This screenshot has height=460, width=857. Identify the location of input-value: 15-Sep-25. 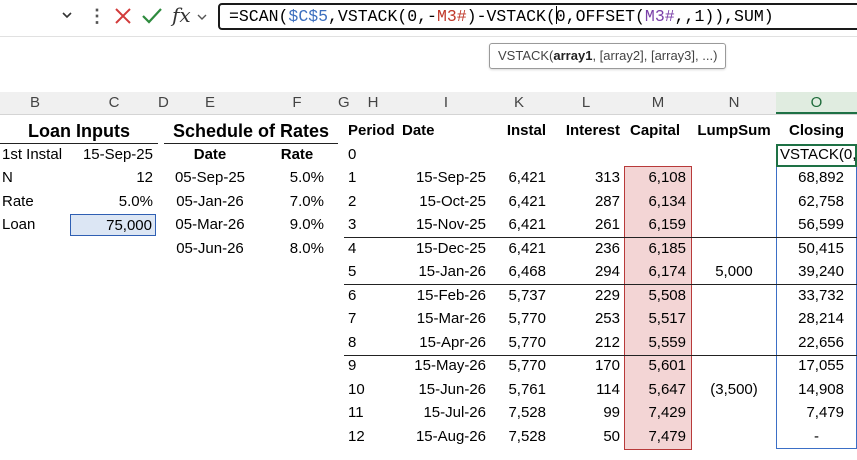
(117, 154).